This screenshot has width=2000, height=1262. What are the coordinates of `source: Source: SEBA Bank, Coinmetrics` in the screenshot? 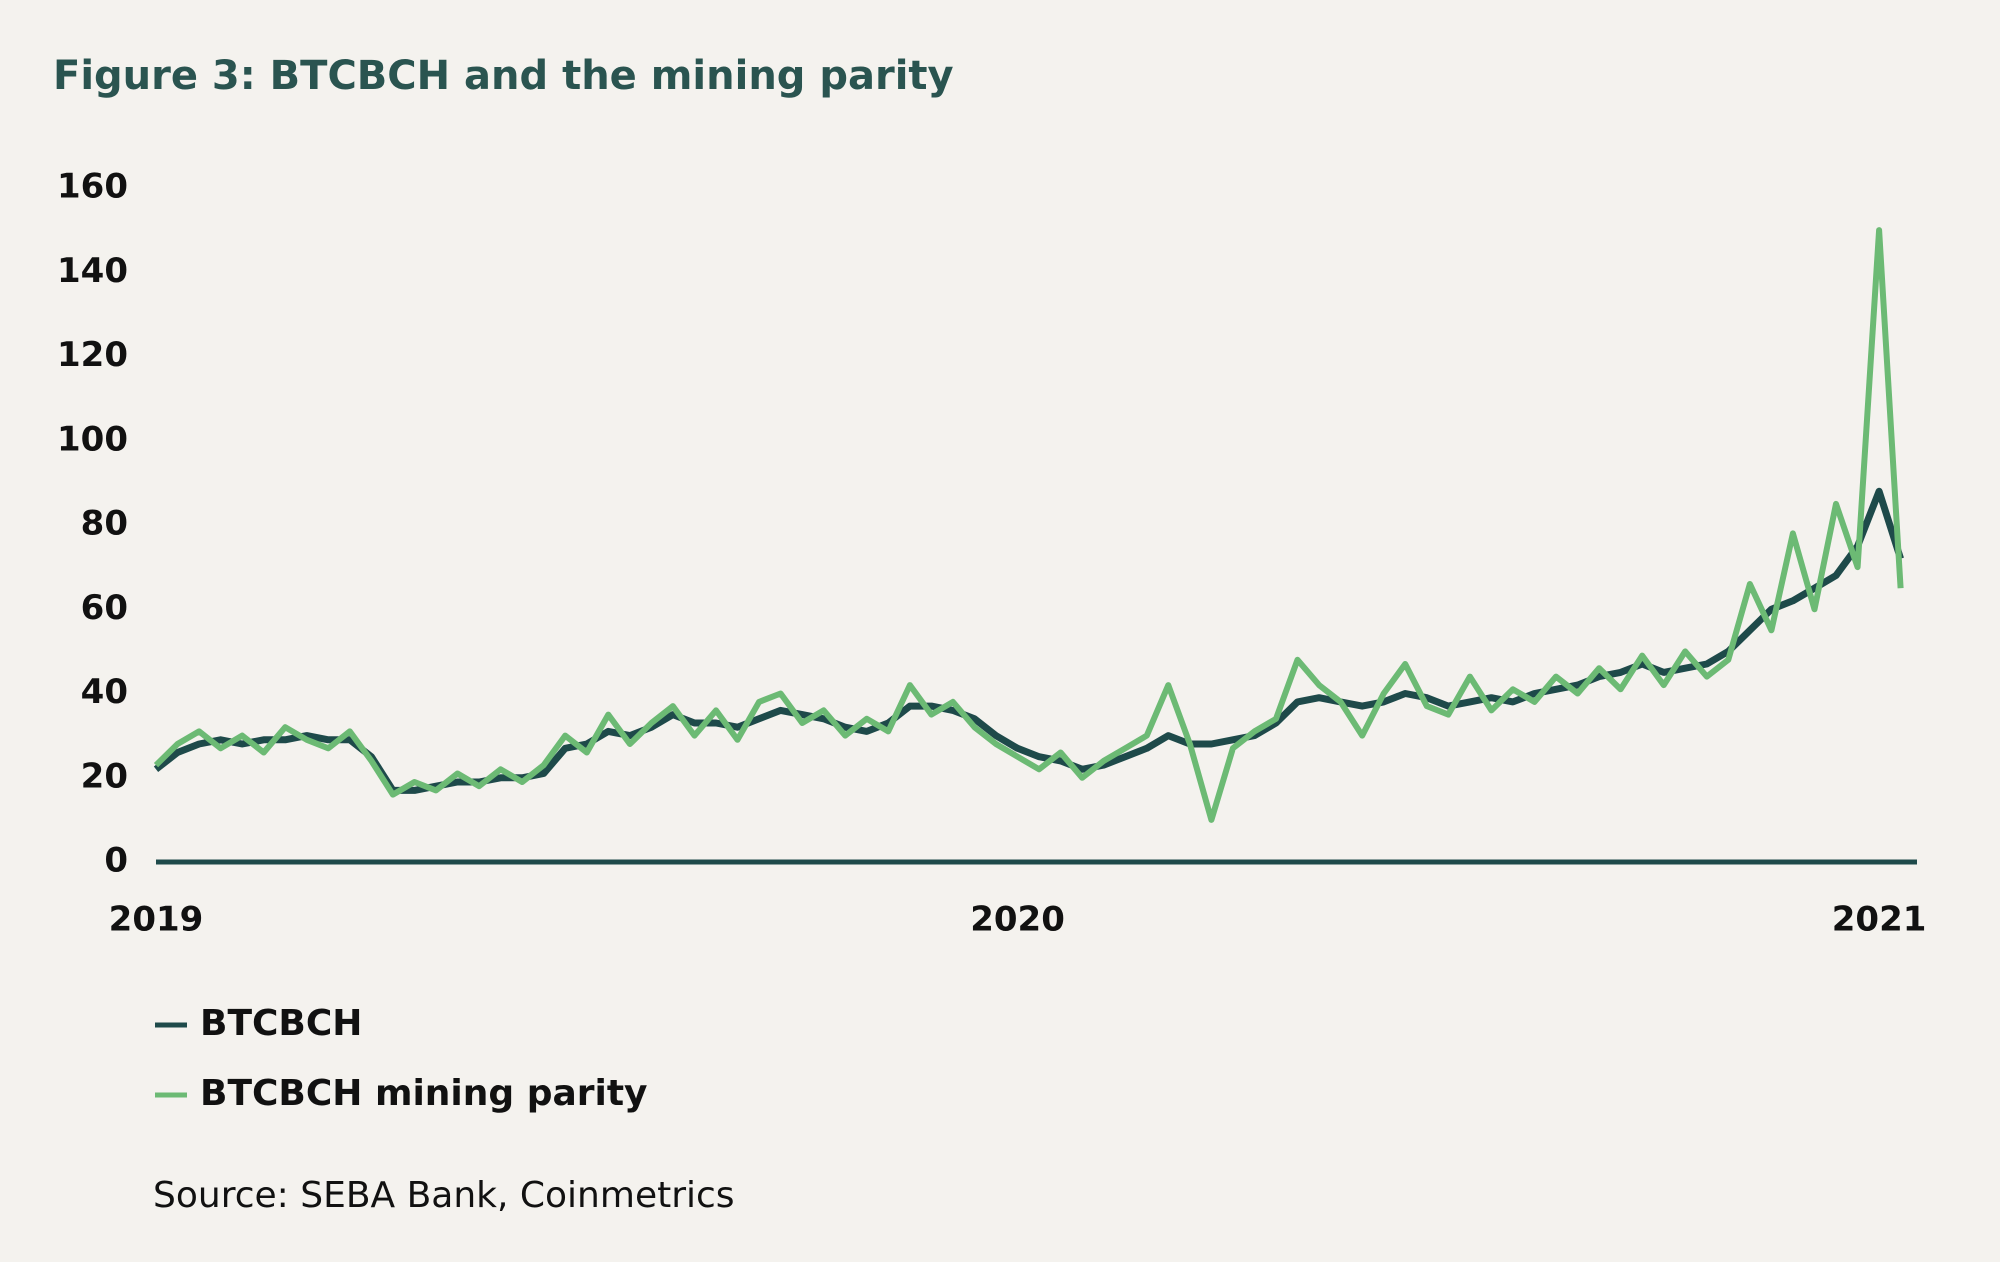 It's located at (444, 1195).